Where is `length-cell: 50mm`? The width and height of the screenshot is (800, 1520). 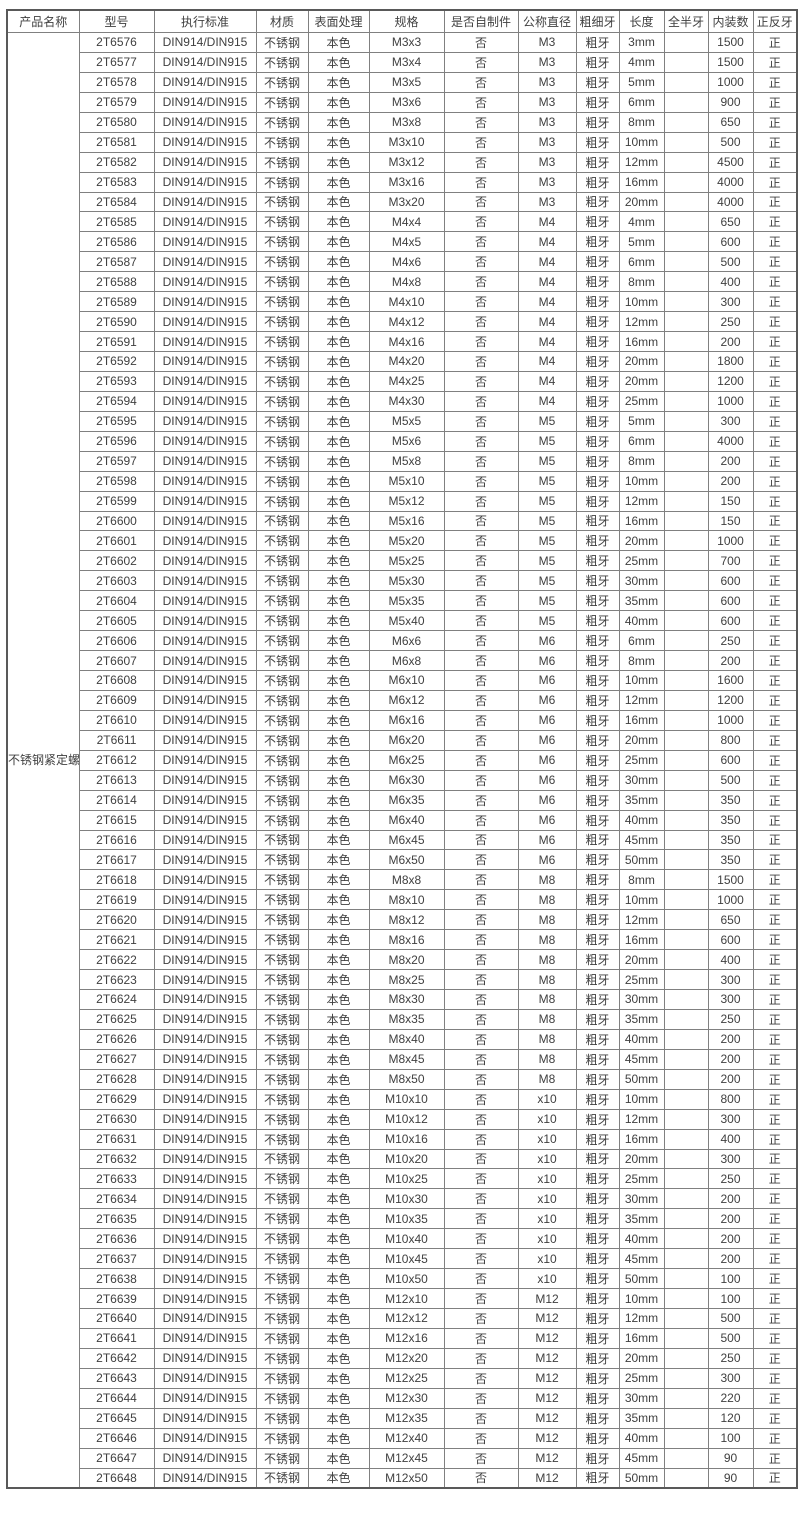
length-cell: 50mm is located at coordinates (641, 1079).